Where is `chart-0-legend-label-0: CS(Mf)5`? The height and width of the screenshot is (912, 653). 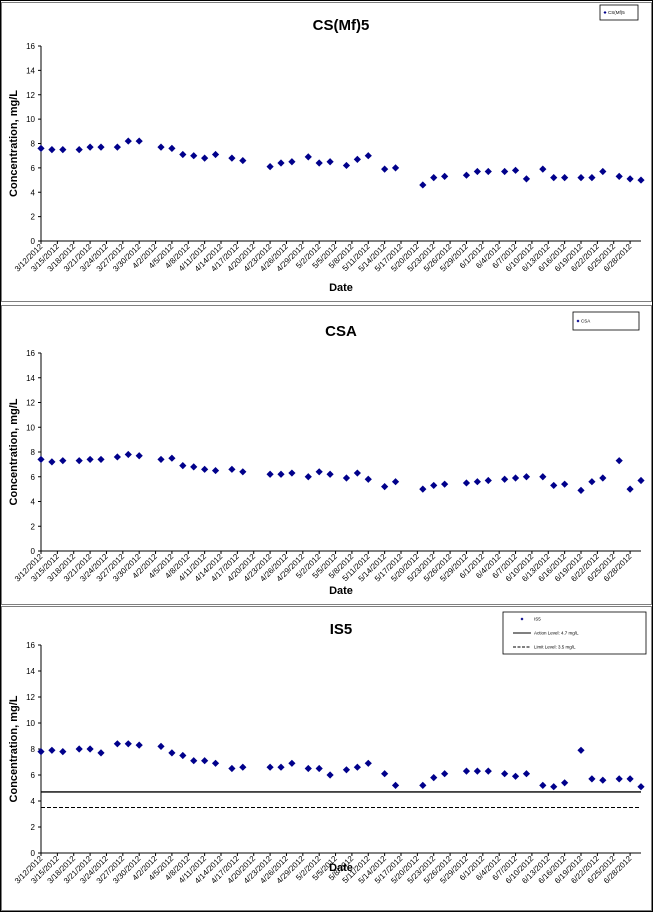 chart-0-legend-label-0: CS(Mf)5 is located at coordinates (616, 12).